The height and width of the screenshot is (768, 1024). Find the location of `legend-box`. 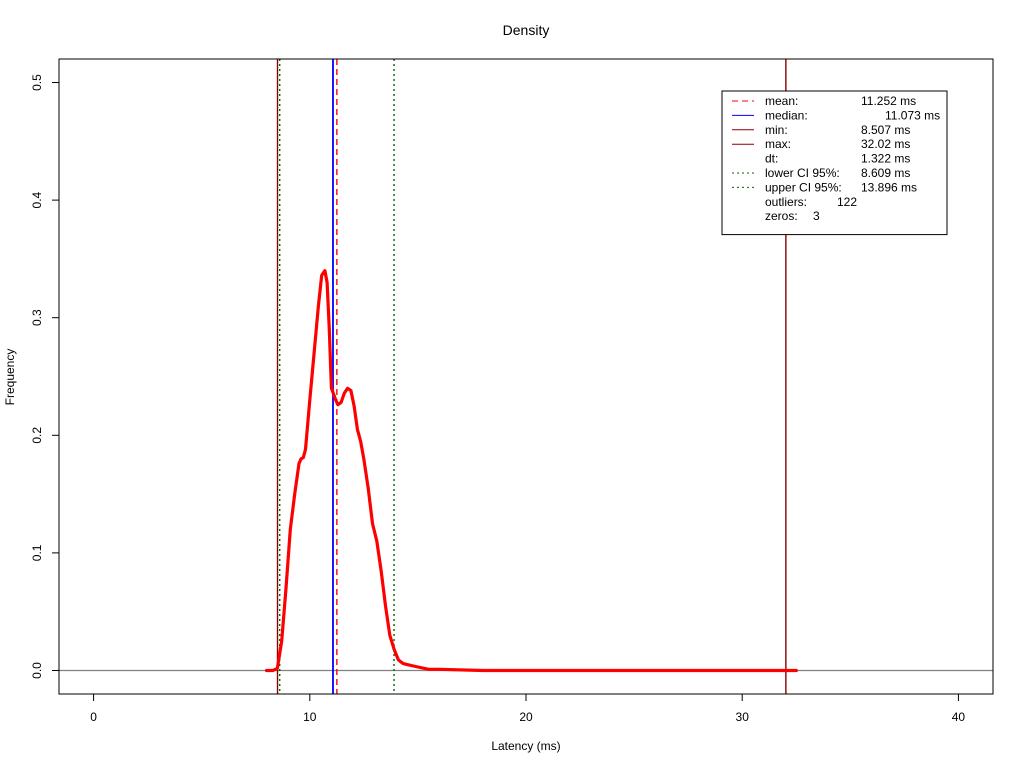

legend-box is located at coordinates (834, 163).